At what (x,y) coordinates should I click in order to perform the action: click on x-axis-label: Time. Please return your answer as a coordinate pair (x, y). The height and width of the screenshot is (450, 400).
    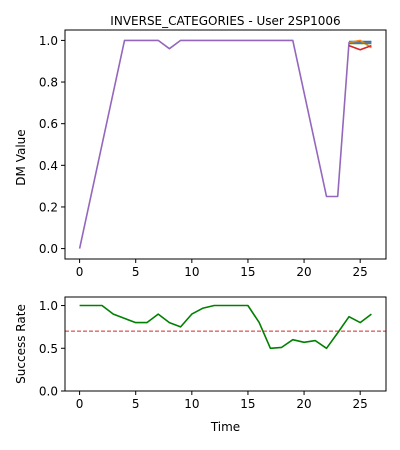
    Looking at the image, I should click on (225, 427).